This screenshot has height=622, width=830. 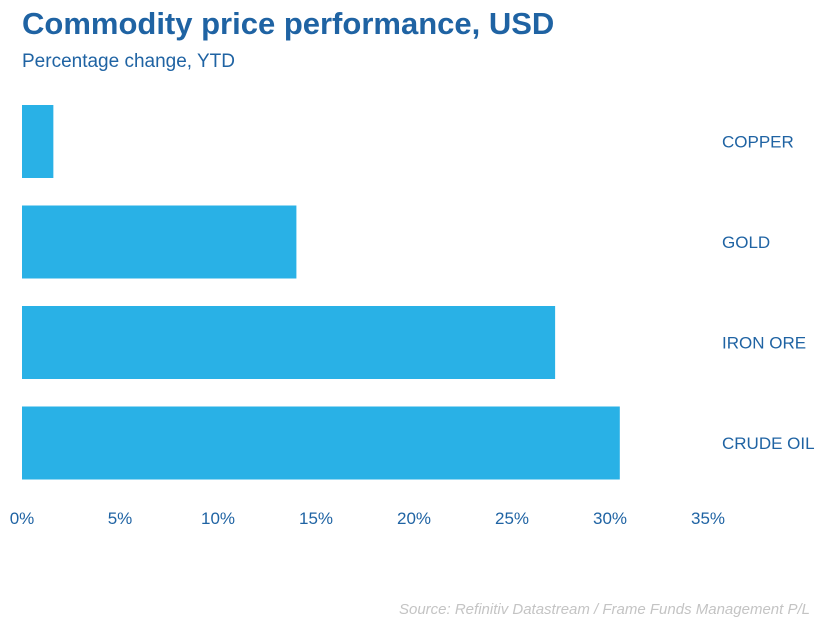 What do you see at coordinates (768, 443) in the screenshot?
I see `category-label-crude-oil: CRUDE OIL` at bounding box center [768, 443].